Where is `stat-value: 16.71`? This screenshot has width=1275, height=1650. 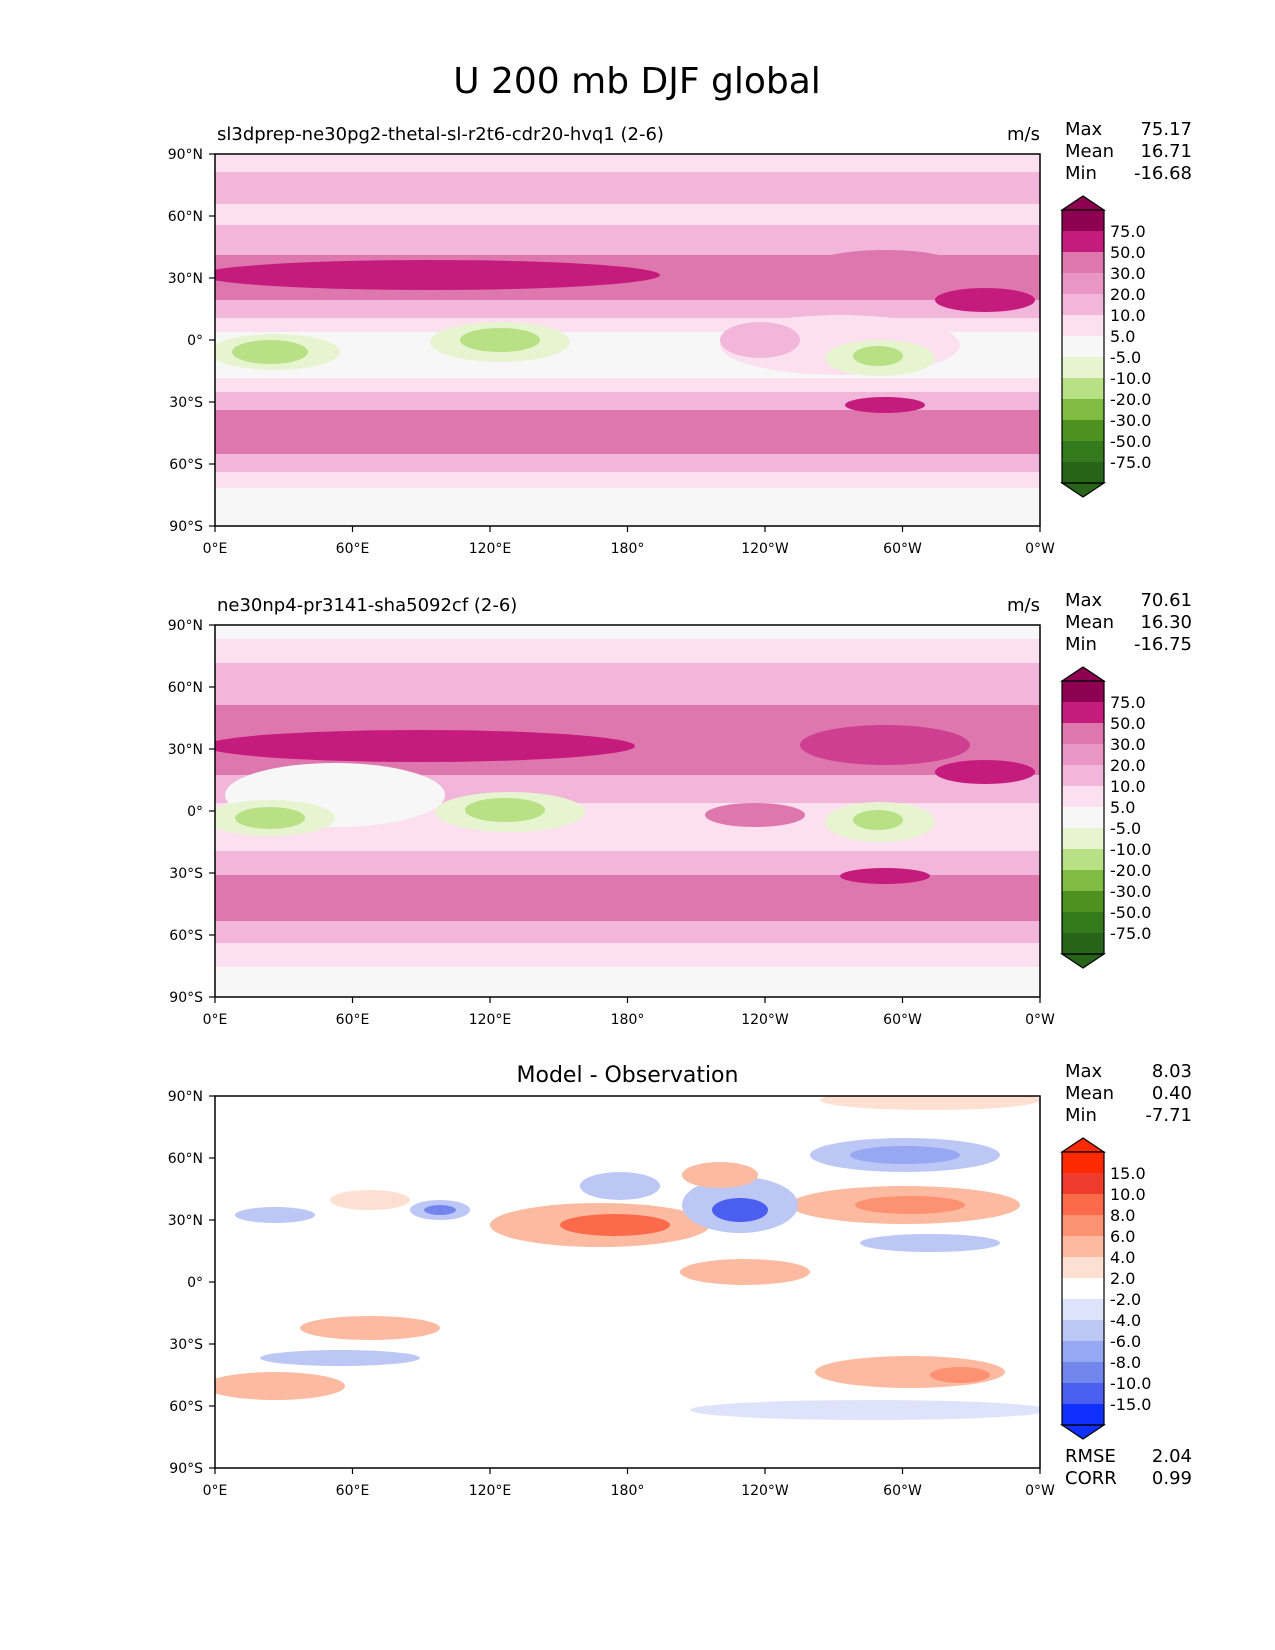
stat-value: 16.71 is located at coordinates (1166, 151).